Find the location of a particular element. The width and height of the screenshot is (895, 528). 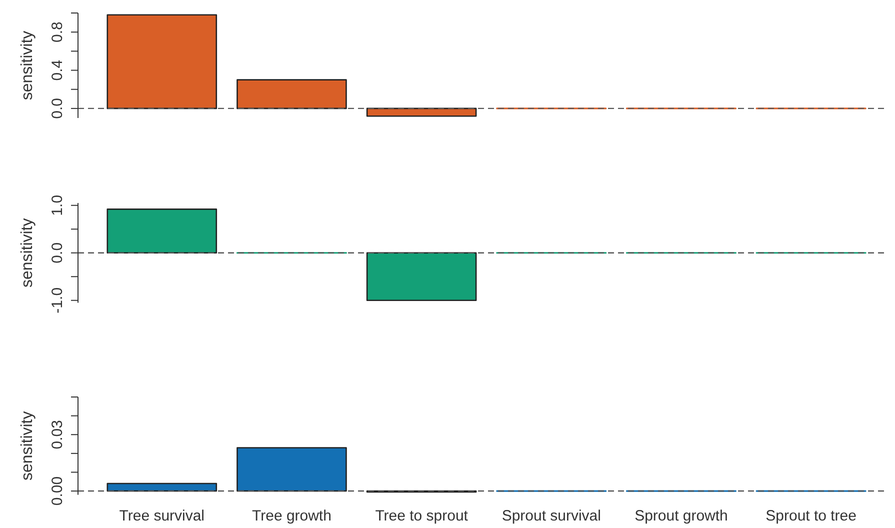

x-tick-label: Tree growth is located at coordinates (292, 515).